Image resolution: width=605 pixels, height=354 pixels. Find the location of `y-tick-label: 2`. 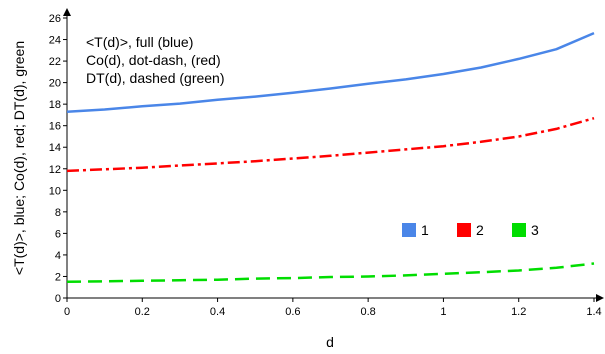

y-tick-label: 2 is located at coordinates (58, 277).